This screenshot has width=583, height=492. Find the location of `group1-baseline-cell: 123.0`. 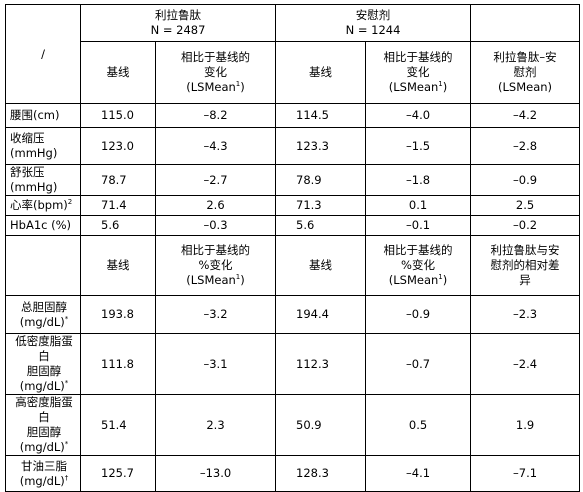

group1-baseline-cell: 123.0 is located at coordinates (118, 146).